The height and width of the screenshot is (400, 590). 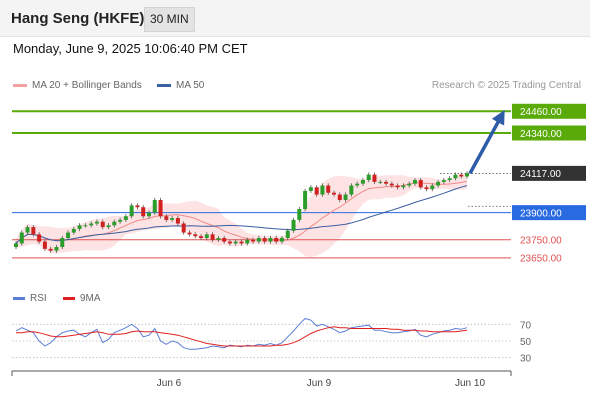 I want to click on level-label-bg-24460.00, so click(x=549, y=111).